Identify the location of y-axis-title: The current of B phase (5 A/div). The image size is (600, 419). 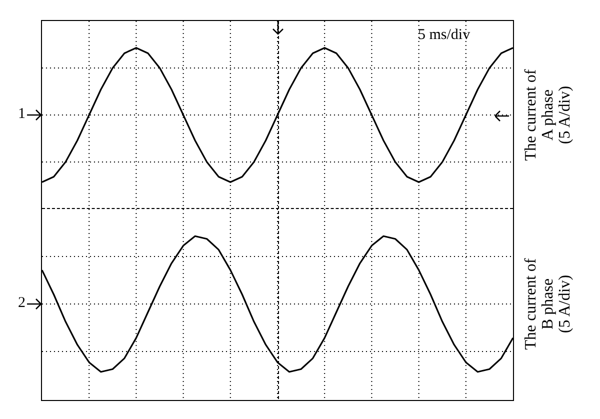
(548, 304).